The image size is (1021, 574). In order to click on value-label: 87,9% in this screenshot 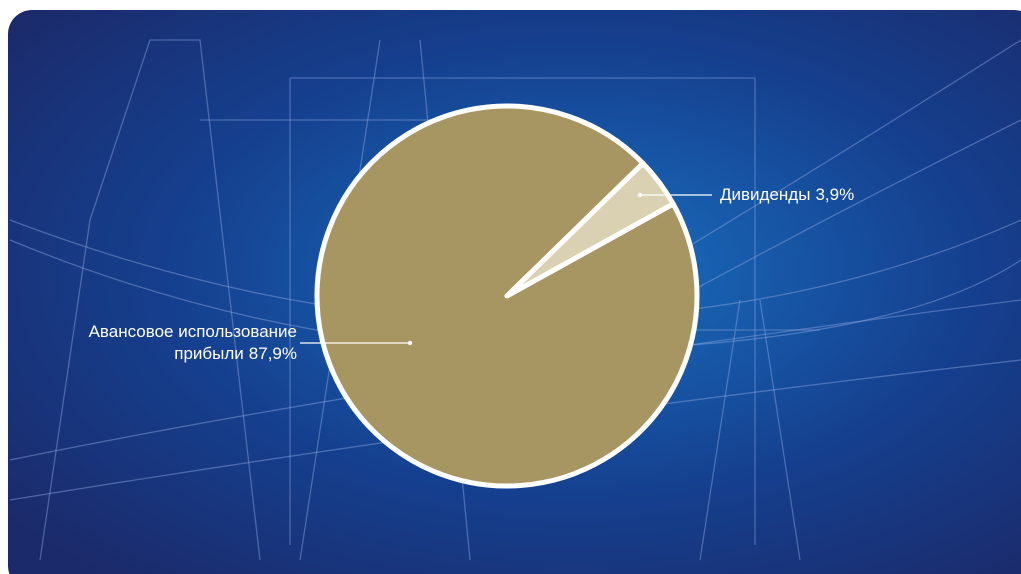, I will do `click(272, 353)`.